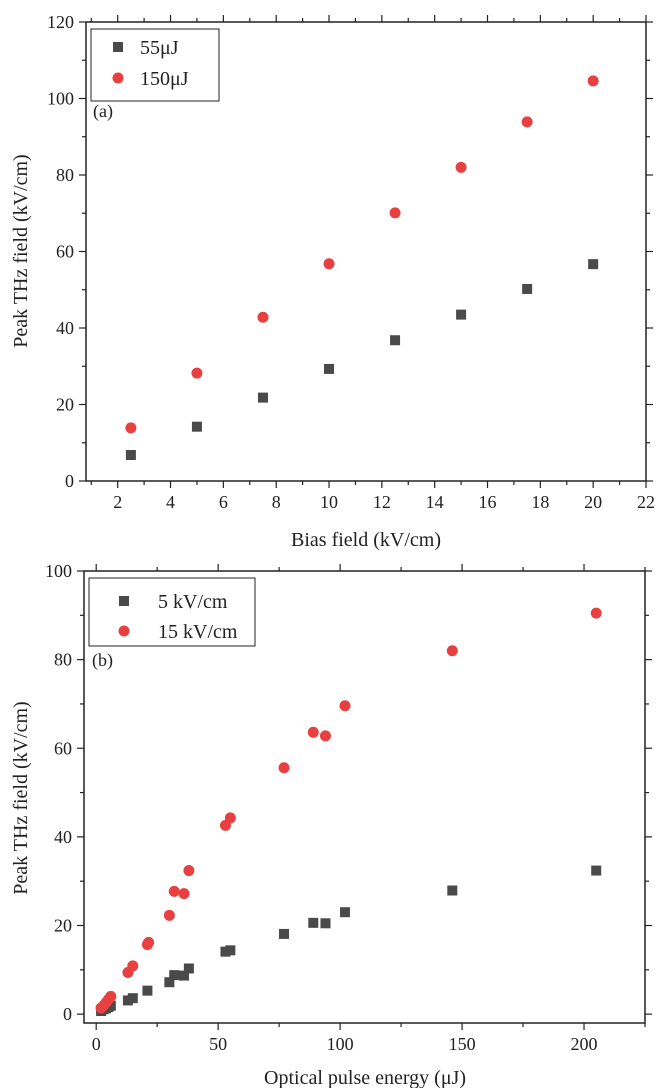  What do you see at coordinates (584, 1044) in the screenshot?
I see `x-tick-label: 200` at bounding box center [584, 1044].